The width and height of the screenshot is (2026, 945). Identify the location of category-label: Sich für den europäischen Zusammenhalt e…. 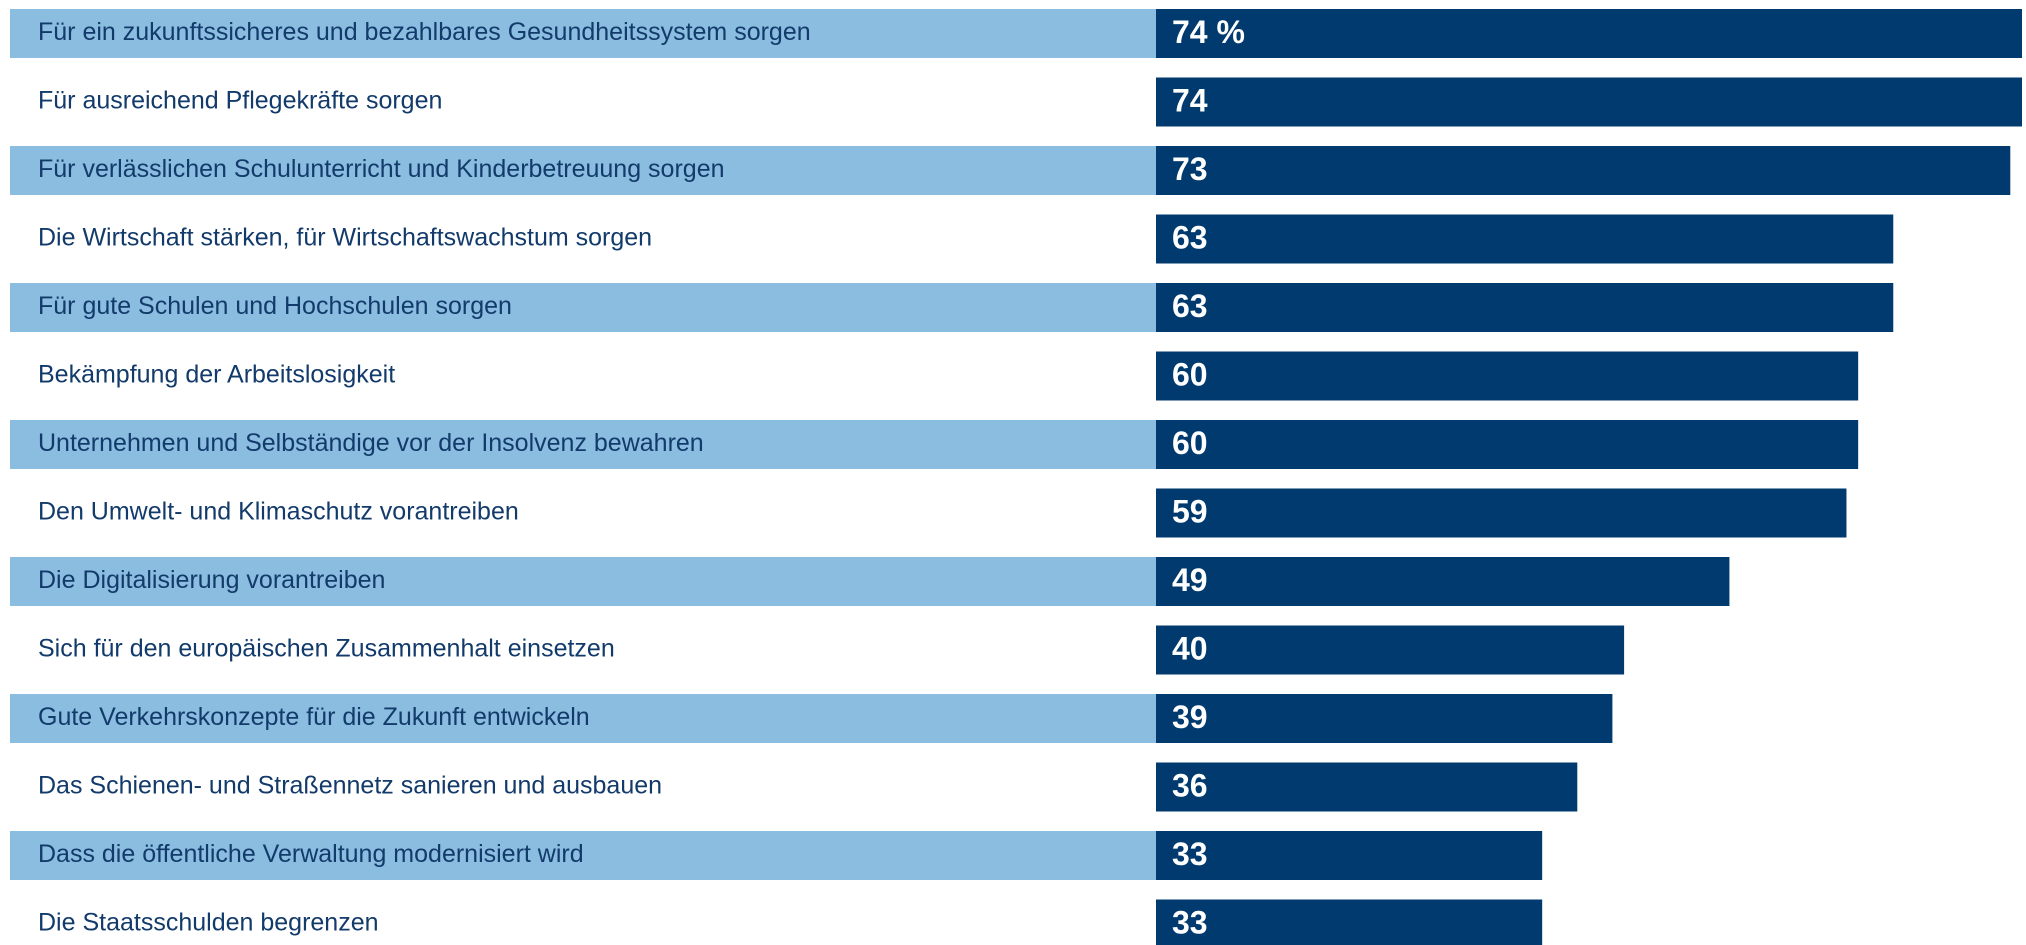
(326, 649).